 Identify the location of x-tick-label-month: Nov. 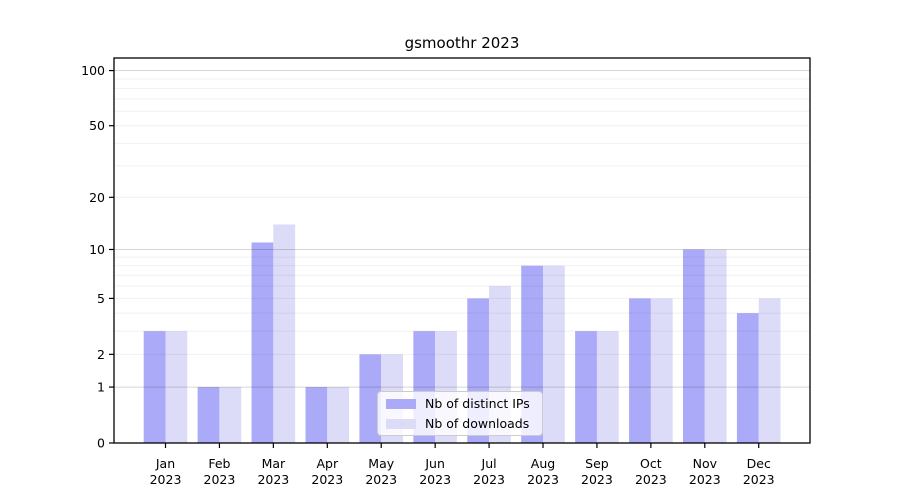
(705, 463).